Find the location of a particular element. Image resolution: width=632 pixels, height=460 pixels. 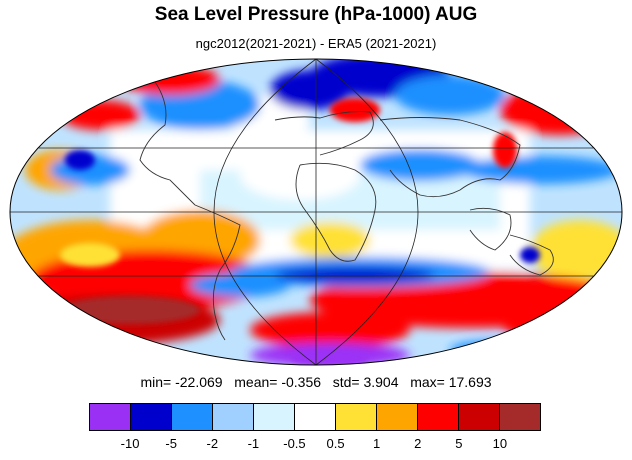

colorbar-tick-label: 1 is located at coordinates (377, 443).